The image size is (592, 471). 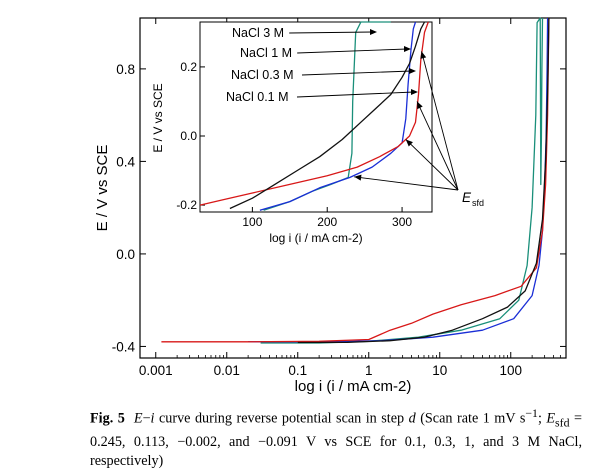 I want to click on inset-series-labels: NaCl 3 M NaCl 1 M NaCl 0.3 M NaCl 0.1 M, so click(x=322, y=65).